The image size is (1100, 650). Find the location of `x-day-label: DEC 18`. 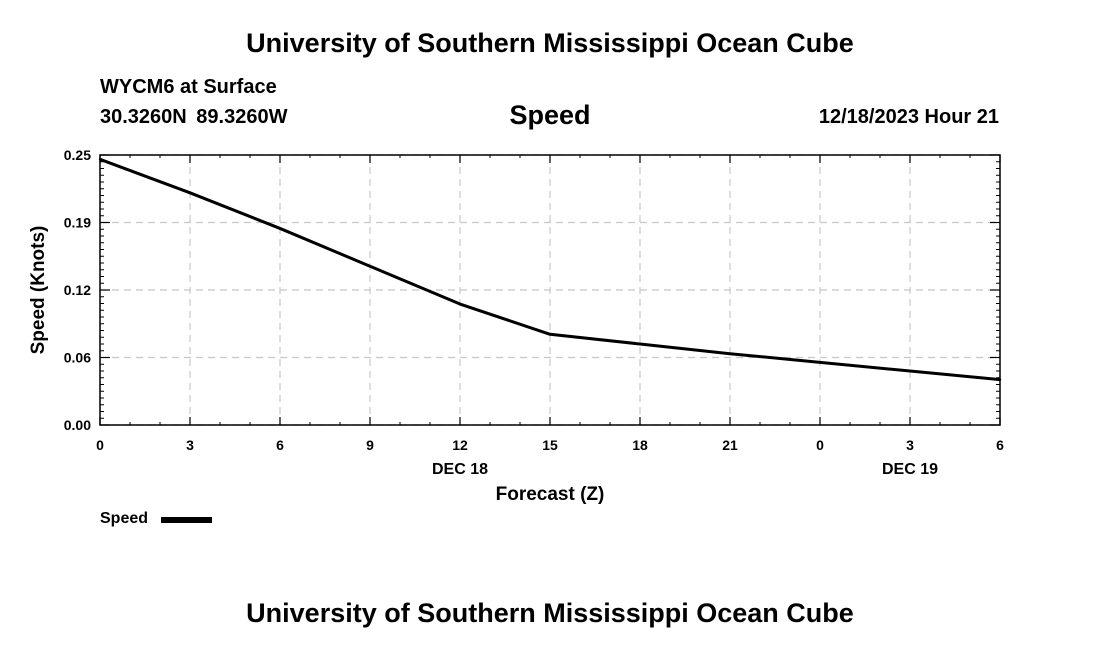

x-day-label: DEC 18 is located at coordinates (460, 469).